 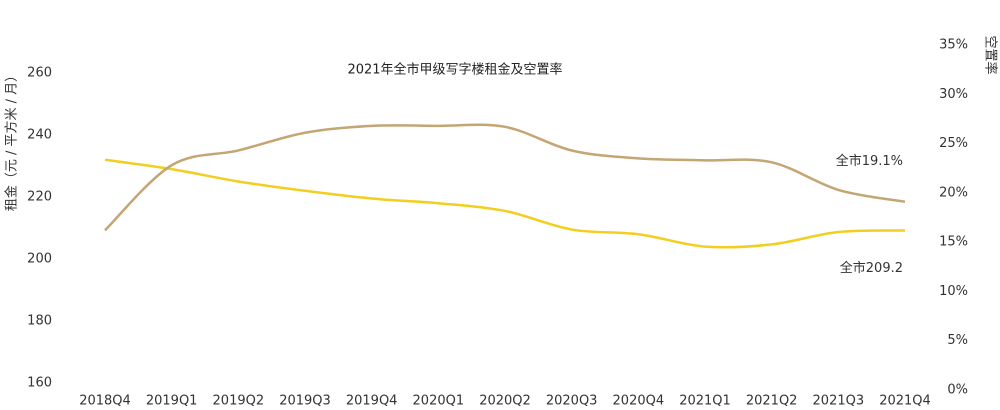 What do you see at coordinates (957, 390) in the screenshot?
I see `y2-tick-label: 0%` at bounding box center [957, 390].